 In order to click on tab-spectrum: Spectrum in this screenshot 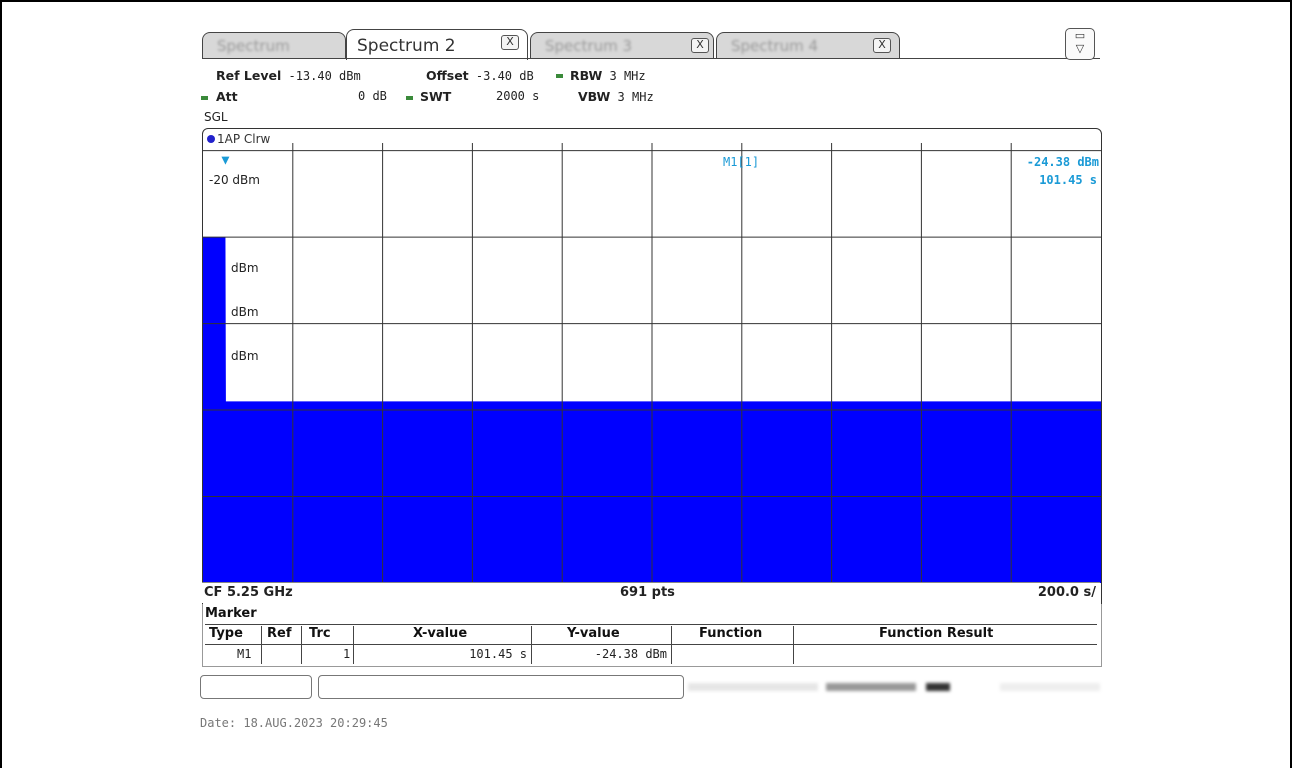, I will do `click(274, 45)`.